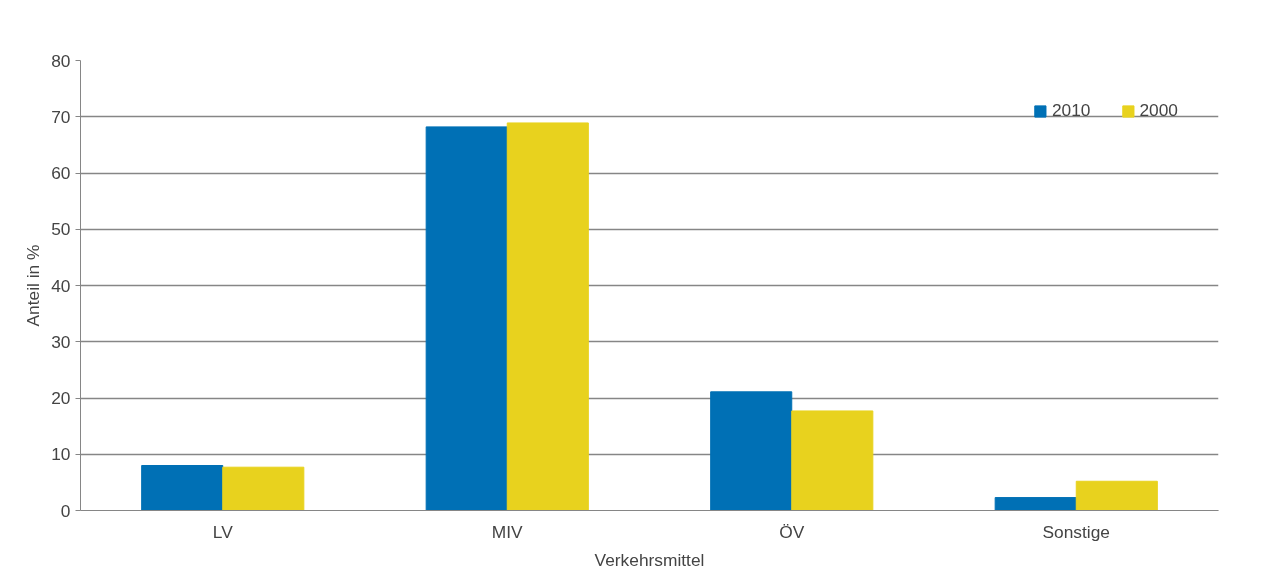 This screenshot has width=1264, height=578. What do you see at coordinates (792, 531) in the screenshot?
I see `x-tick-label: ÖV` at bounding box center [792, 531].